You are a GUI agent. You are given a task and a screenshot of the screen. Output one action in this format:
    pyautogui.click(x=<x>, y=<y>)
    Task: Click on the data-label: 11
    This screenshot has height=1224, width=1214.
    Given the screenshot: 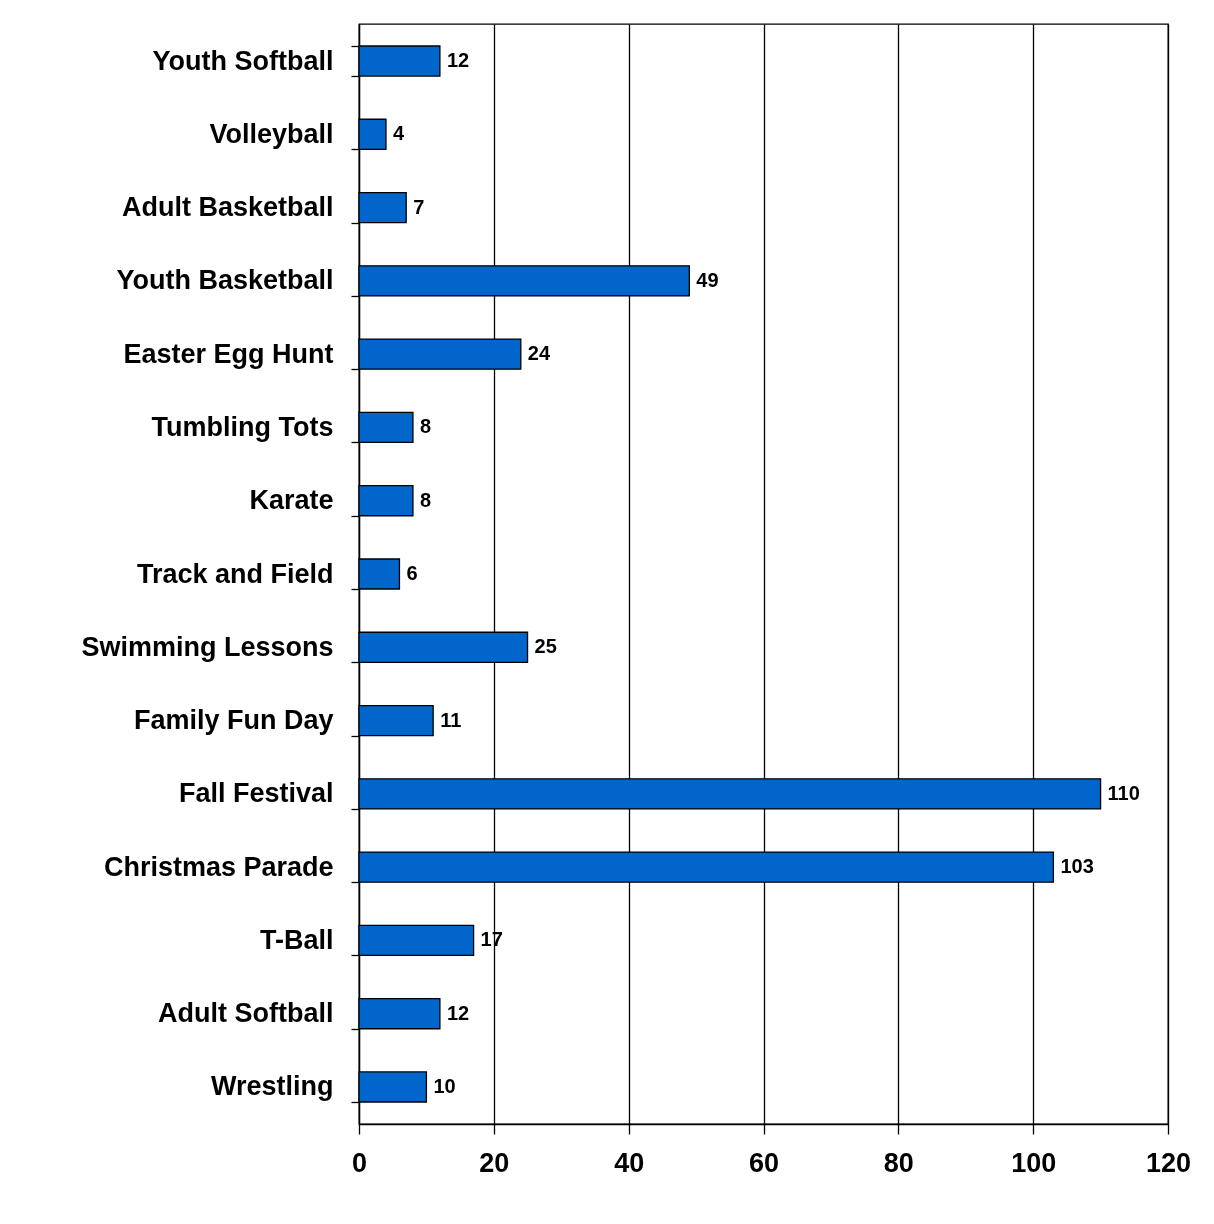 What is the action you would take?
    pyautogui.click(x=451, y=719)
    